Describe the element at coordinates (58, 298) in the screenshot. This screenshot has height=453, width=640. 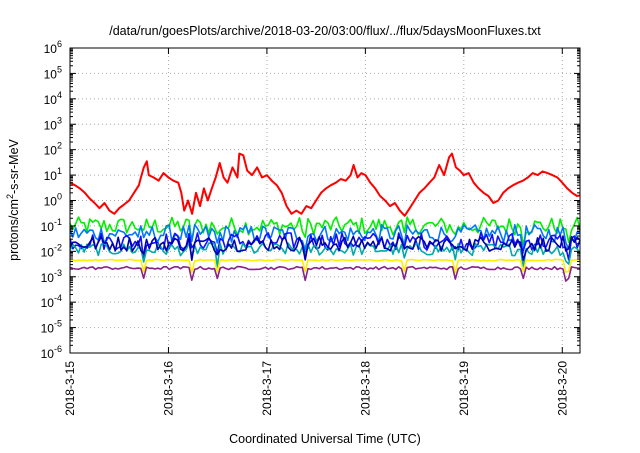
I see `y-tick-exp: -4` at that location.